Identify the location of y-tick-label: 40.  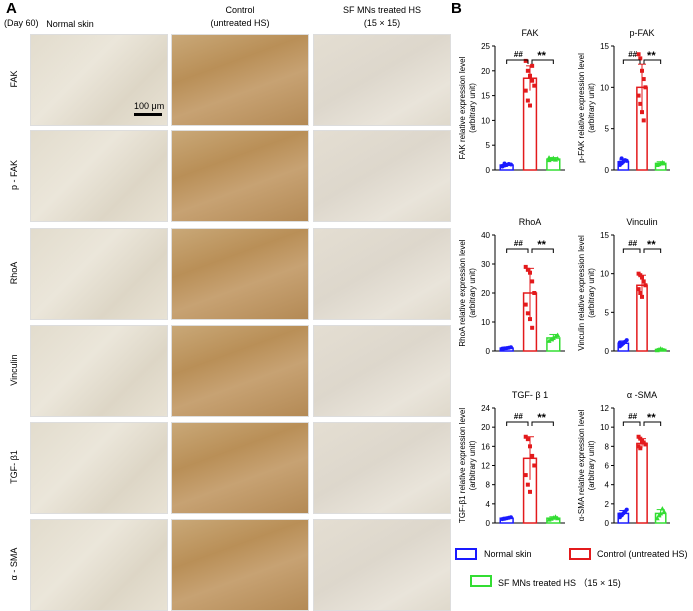
(485, 235).